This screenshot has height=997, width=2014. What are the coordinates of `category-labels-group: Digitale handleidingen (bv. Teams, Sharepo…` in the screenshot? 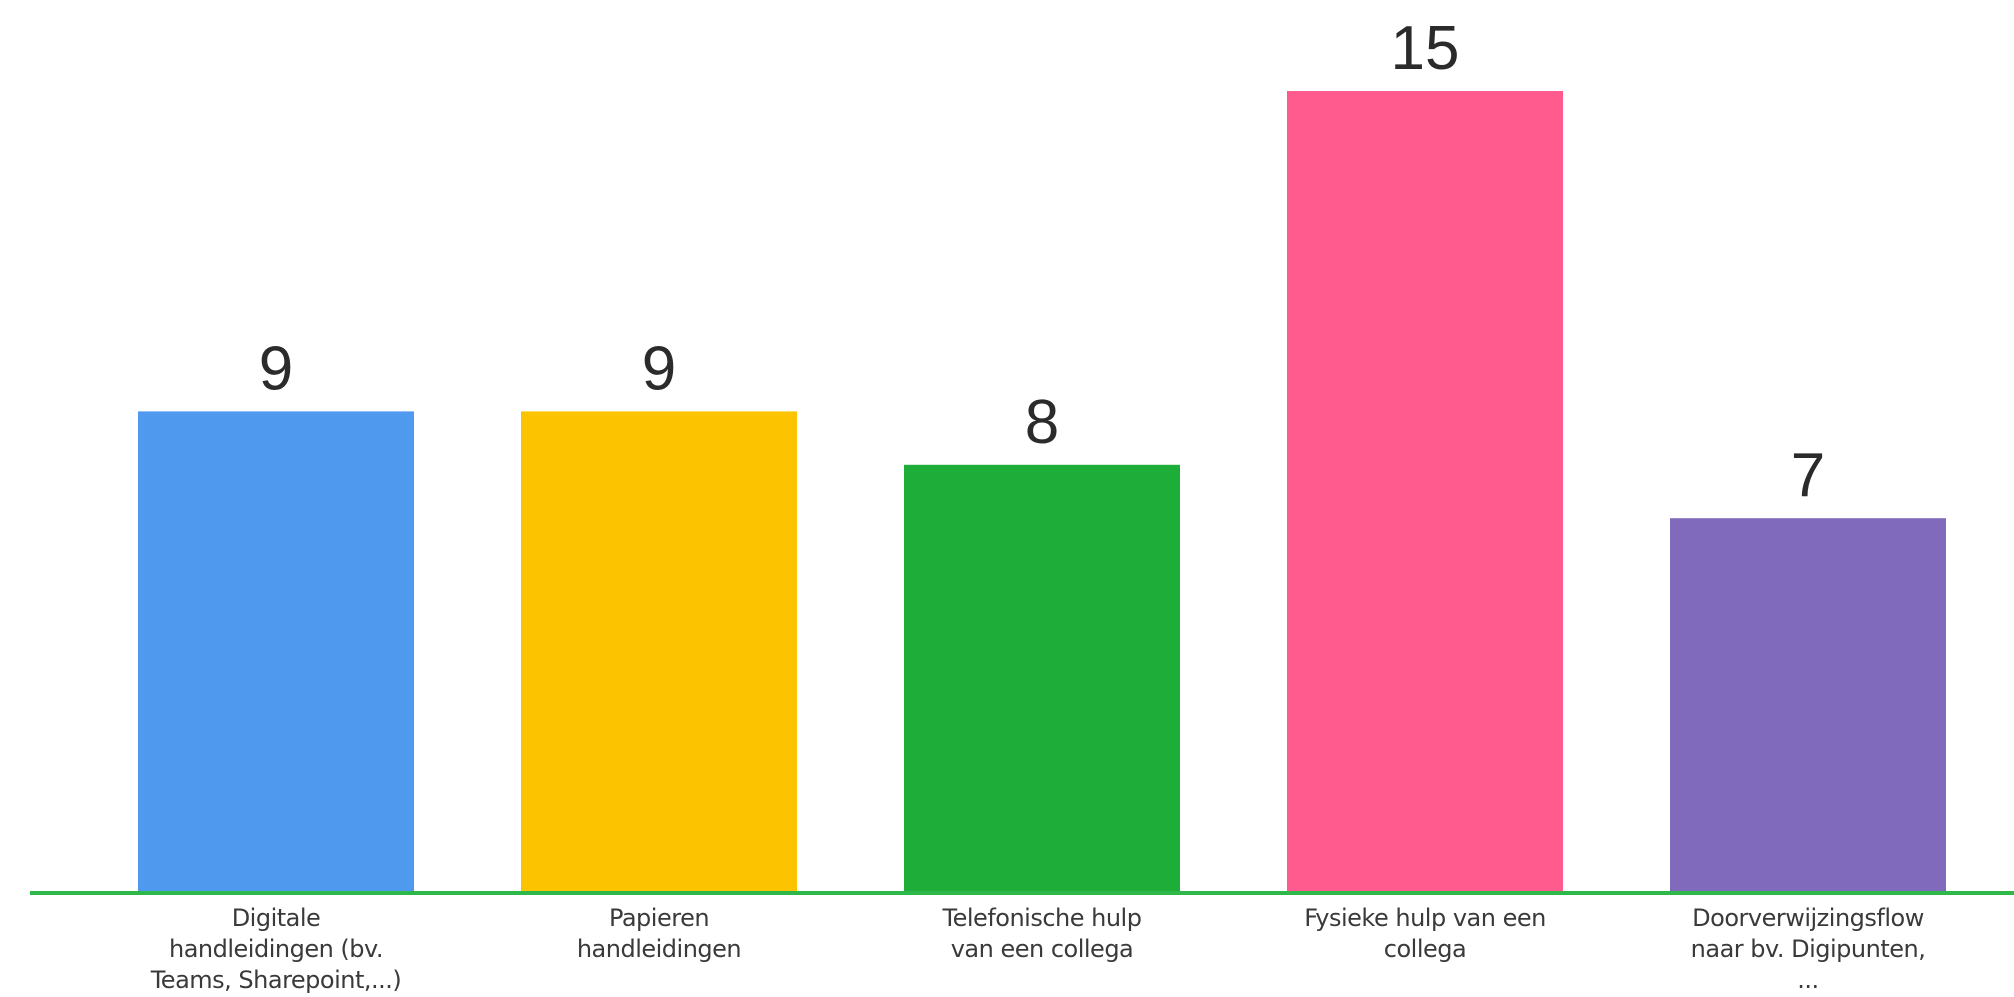 It's located at (1038, 949).